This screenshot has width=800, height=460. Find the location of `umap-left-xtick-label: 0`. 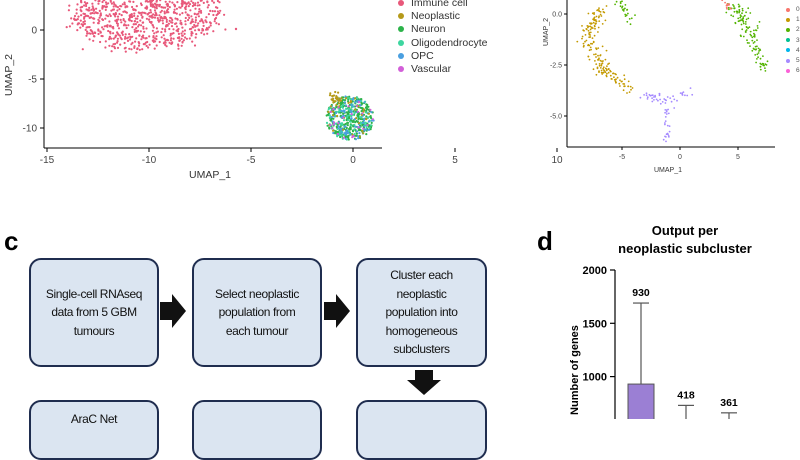

umap-left-xtick-label: 0 is located at coordinates (353, 160).